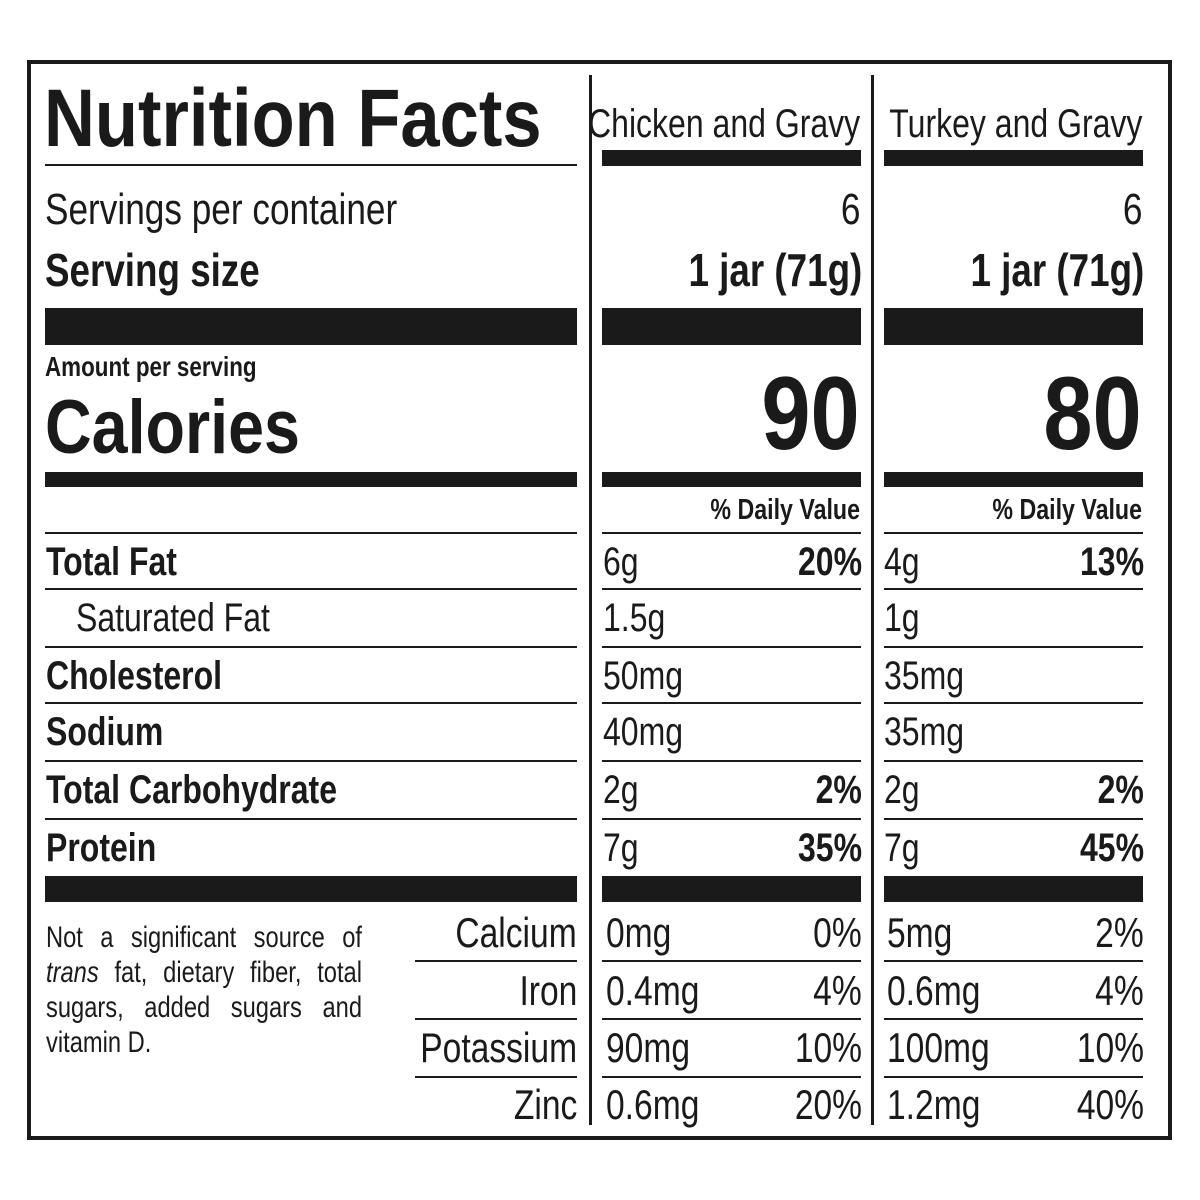 The width and height of the screenshot is (1200, 1200). Describe the element at coordinates (152, 270) in the screenshot. I see `serving-size-label: Serving size` at that location.